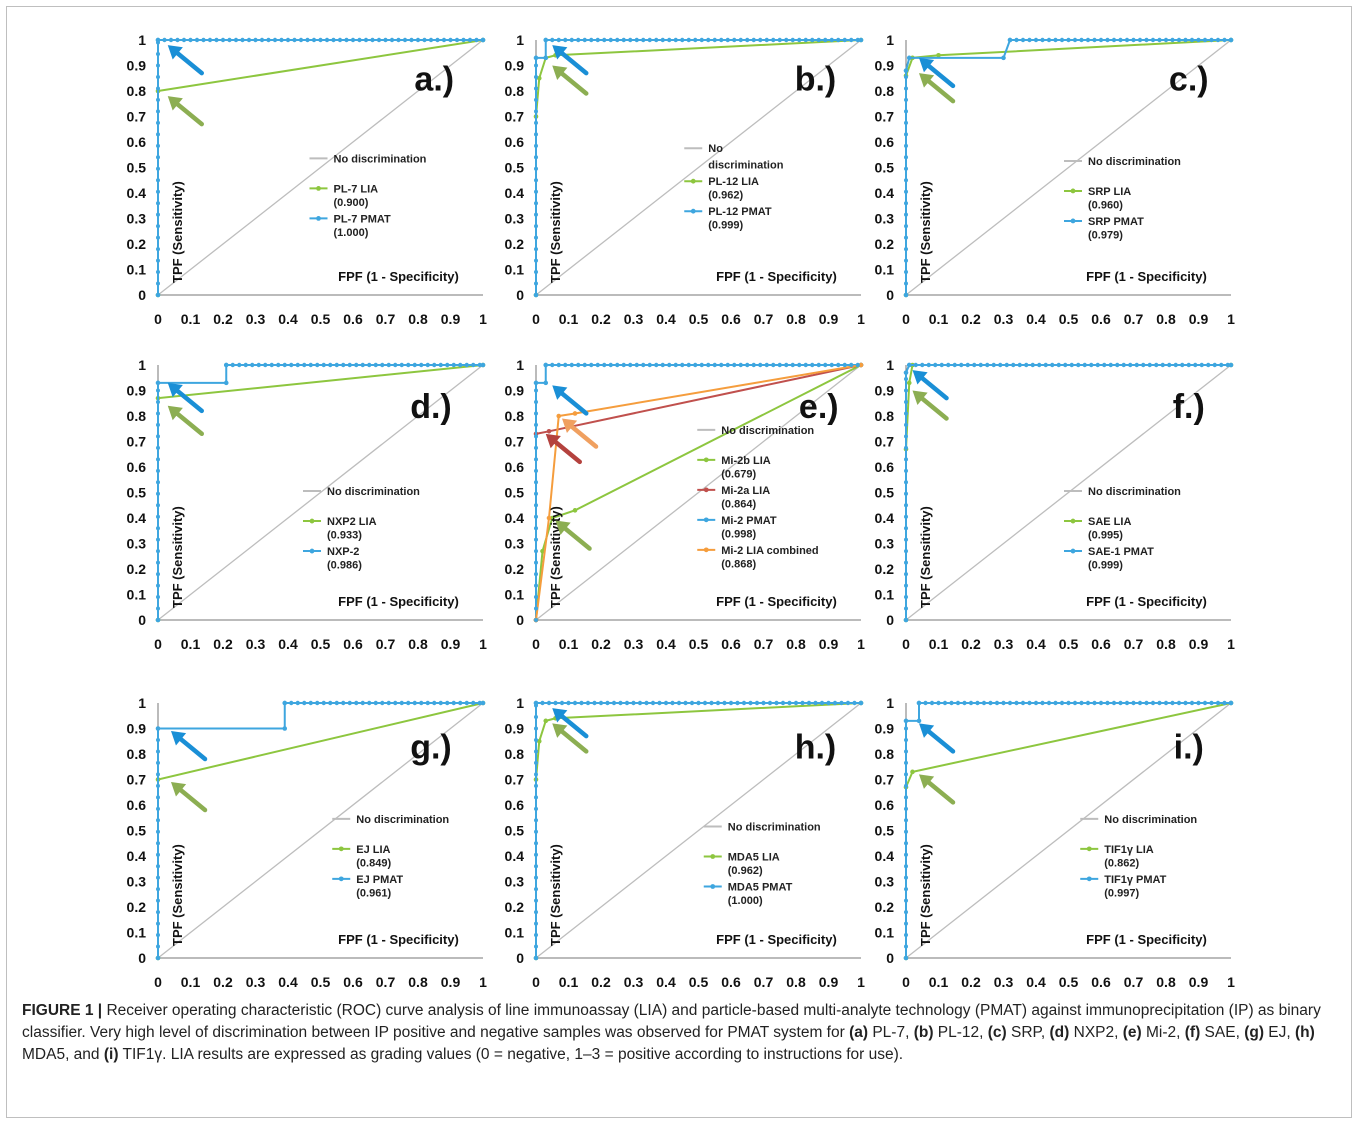 This screenshot has height=1126, width=1360. What do you see at coordinates (515, 117) in the screenshot?
I see `y-tick-label: 0.7` at bounding box center [515, 117].